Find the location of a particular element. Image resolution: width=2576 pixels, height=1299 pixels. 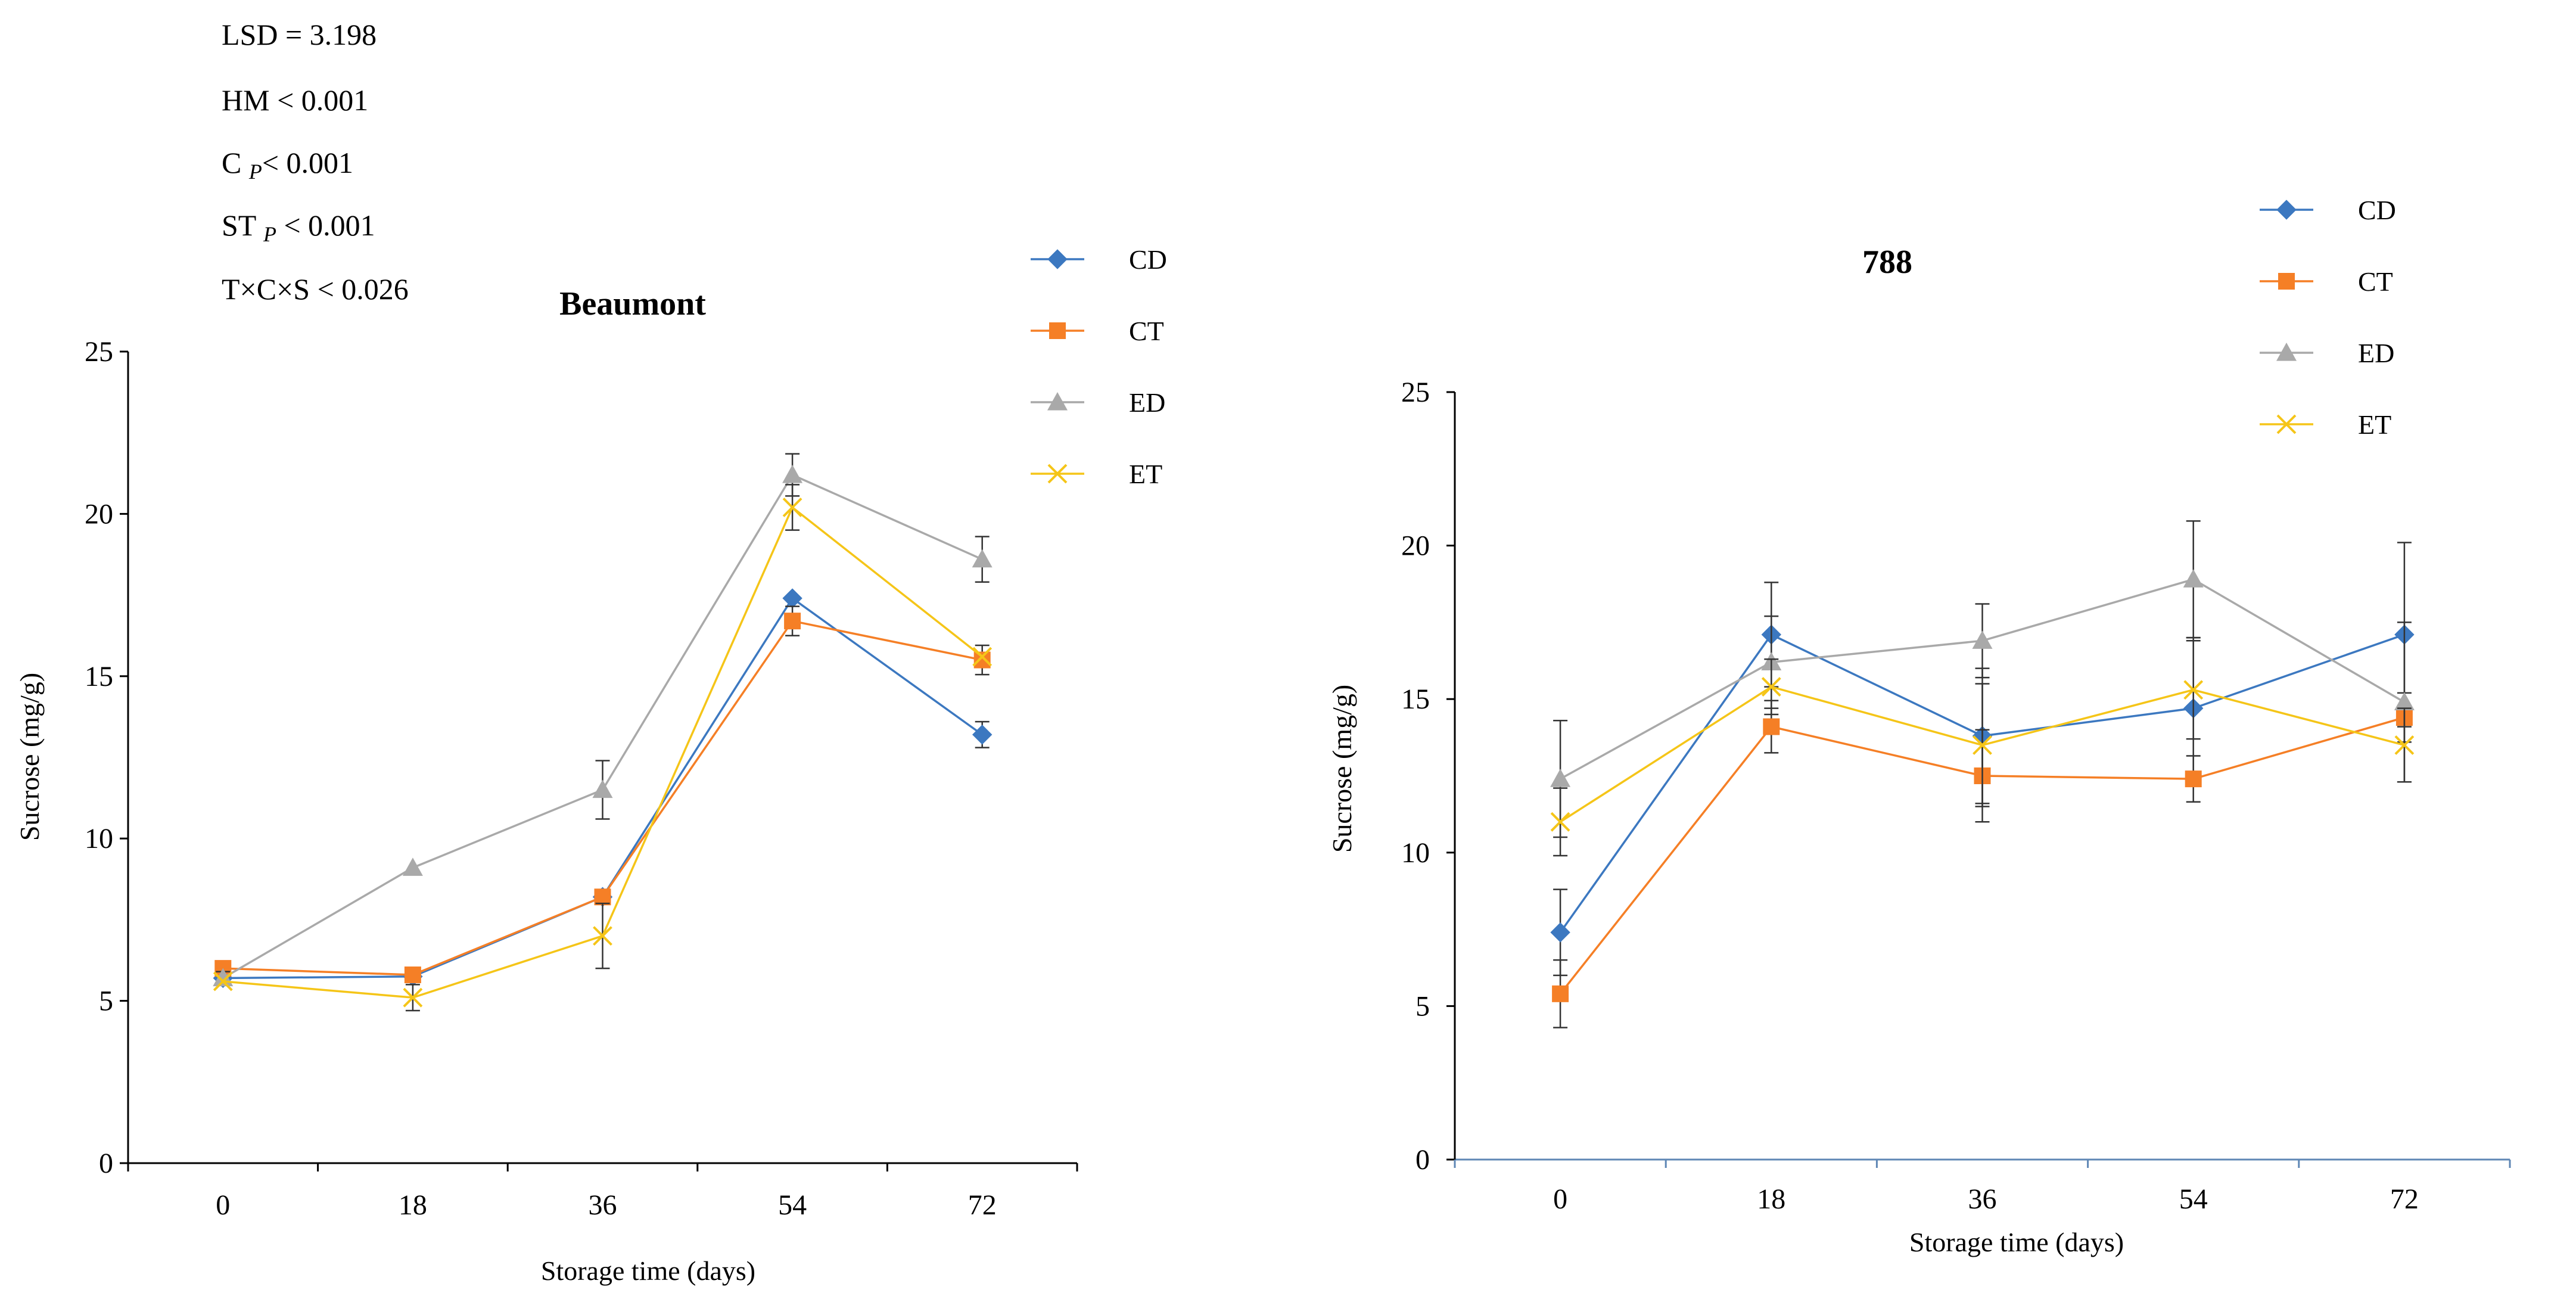

series-ct is located at coordinates (602, 794).